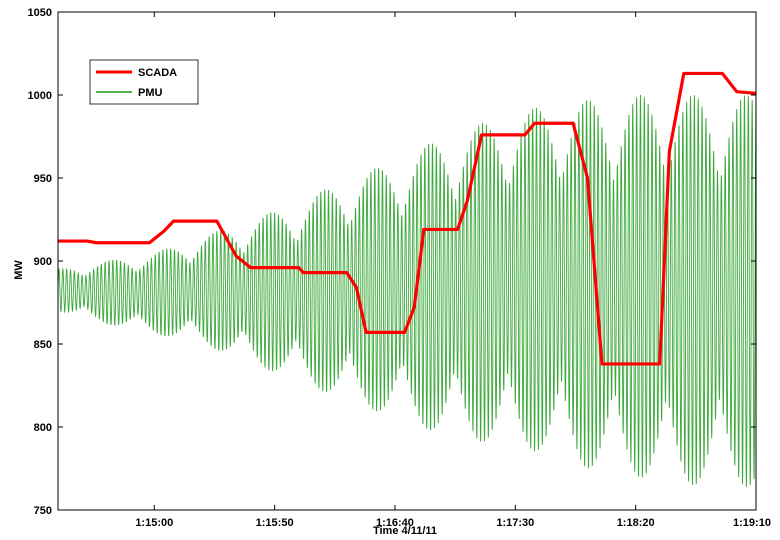  Describe the element at coordinates (515, 523) in the screenshot. I see `x-tick-label: 1:17:30` at that location.